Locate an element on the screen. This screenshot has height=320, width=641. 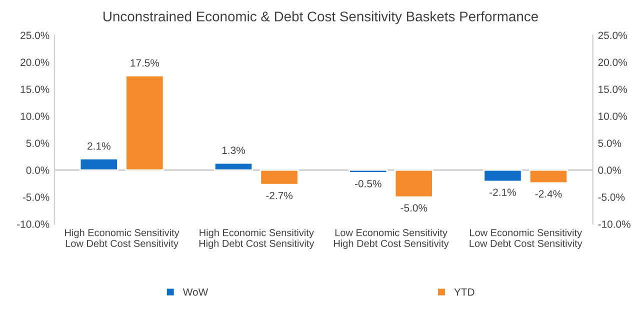
y2-tick-label: 10.0% is located at coordinates (612, 116).